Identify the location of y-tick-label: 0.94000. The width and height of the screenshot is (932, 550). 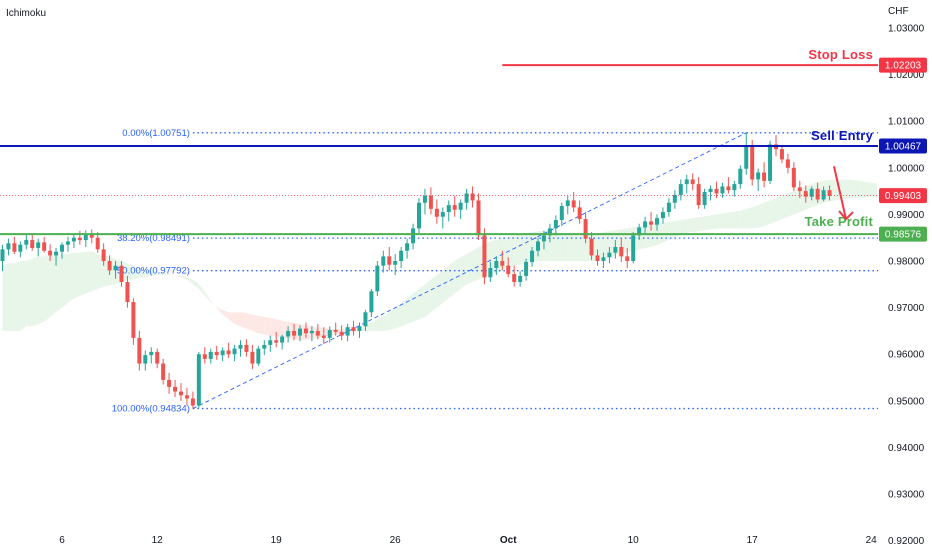
(906, 448).